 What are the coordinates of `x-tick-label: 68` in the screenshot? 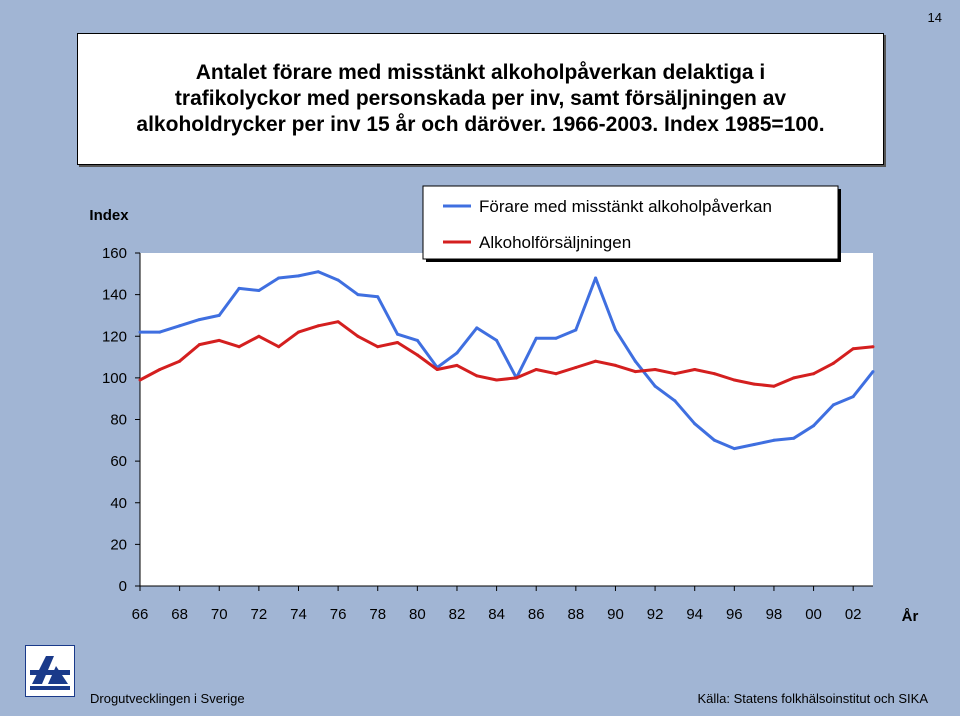 It's located at (179, 614).